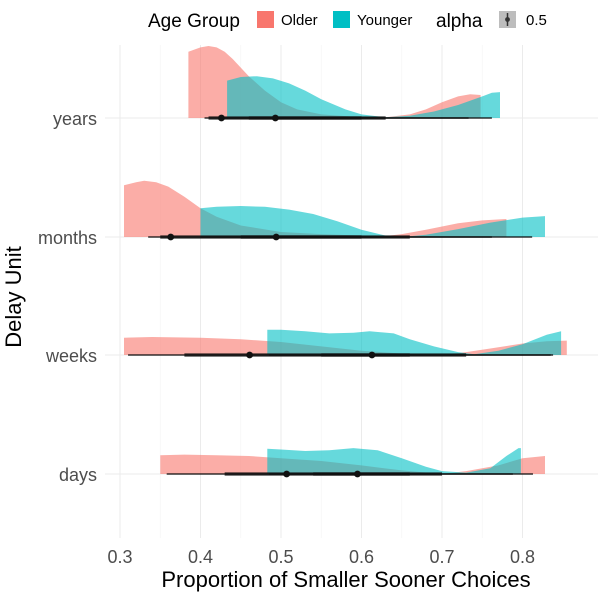 The width and height of the screenshot is (600, 600). I want to click on x-tick-label: 0.8, so click(522, 557).